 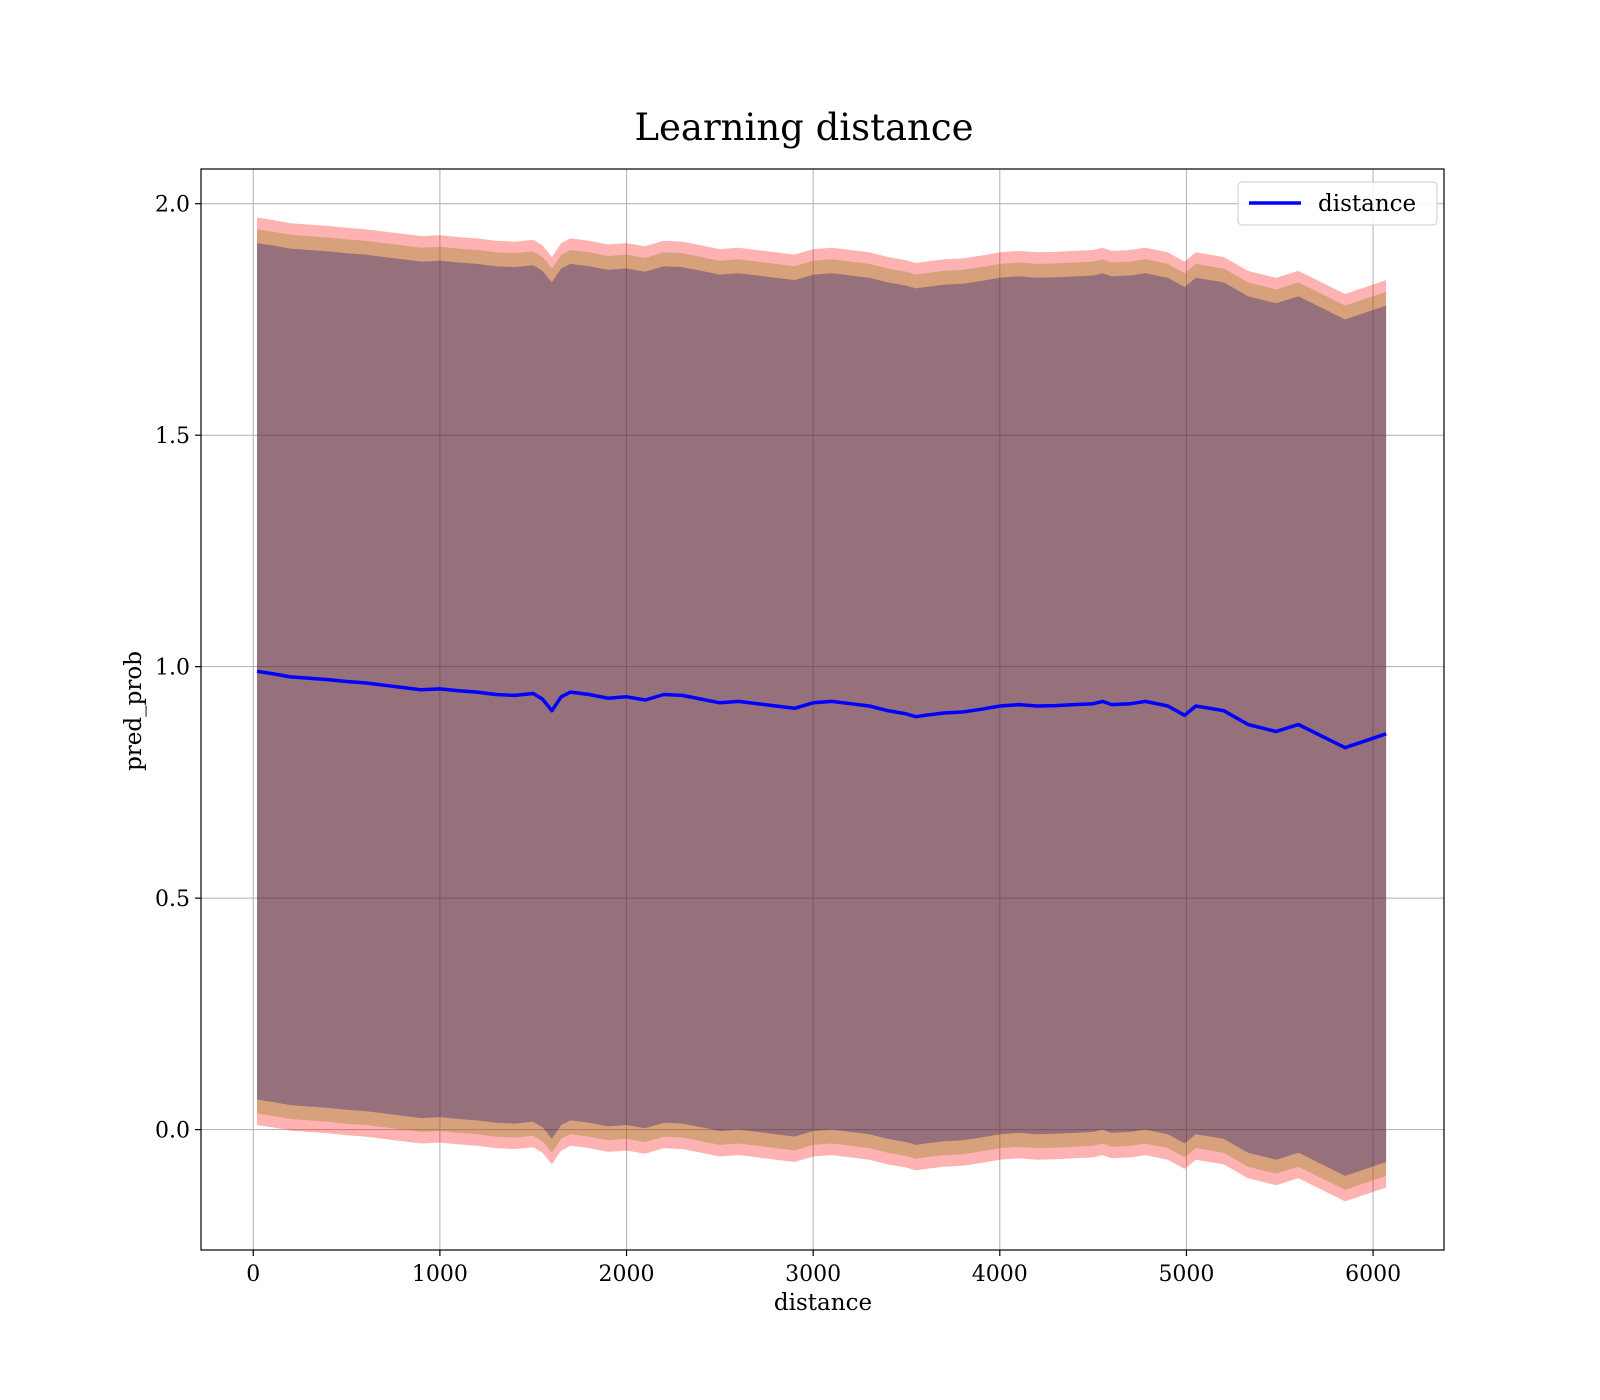 I want to click on y-tick-label: 0.5, so click(x=172, y=899).